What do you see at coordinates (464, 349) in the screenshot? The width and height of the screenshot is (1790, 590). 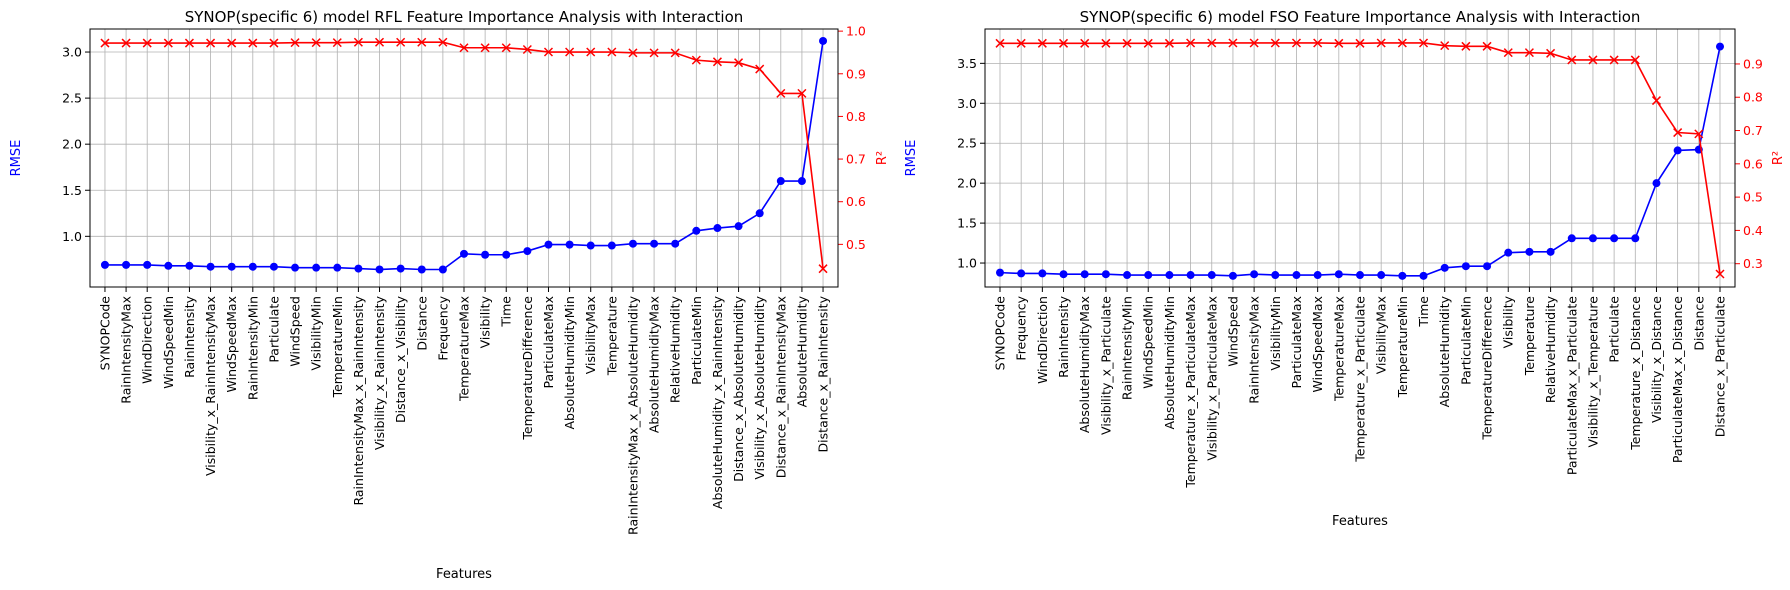 I see `x-tick-label: TemperatureMax` at bounding box center [464, 349].